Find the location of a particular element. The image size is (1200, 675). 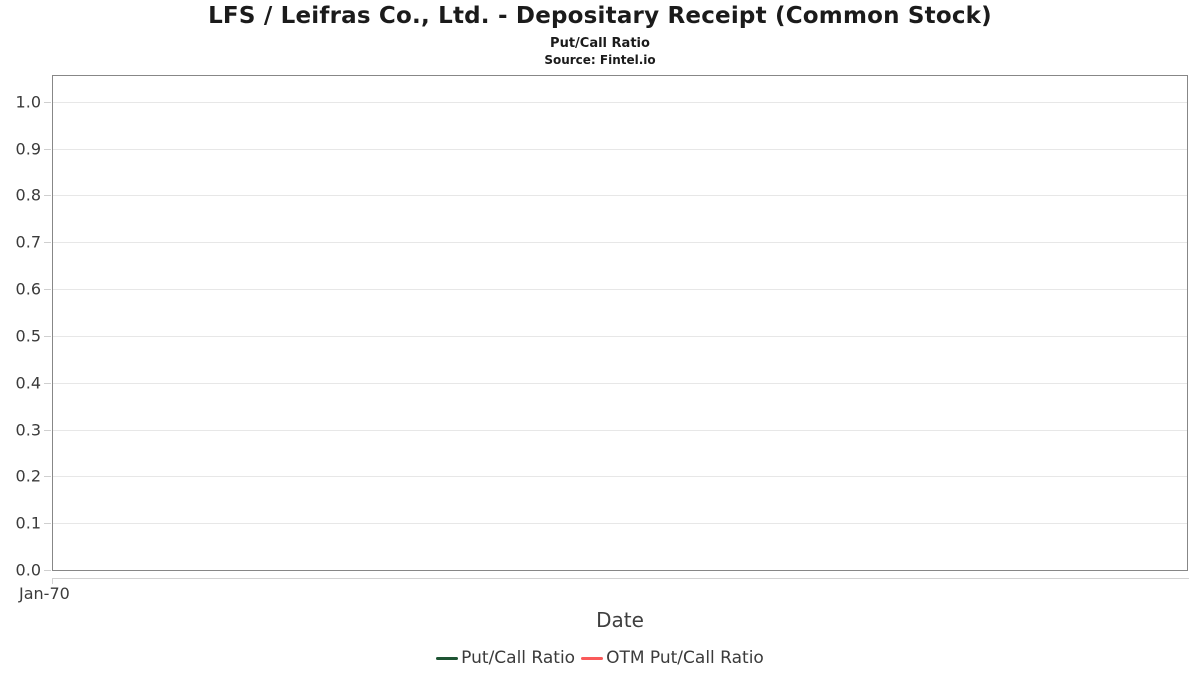

y-tick-label: 0.0 is located at coordinates (28, 570).